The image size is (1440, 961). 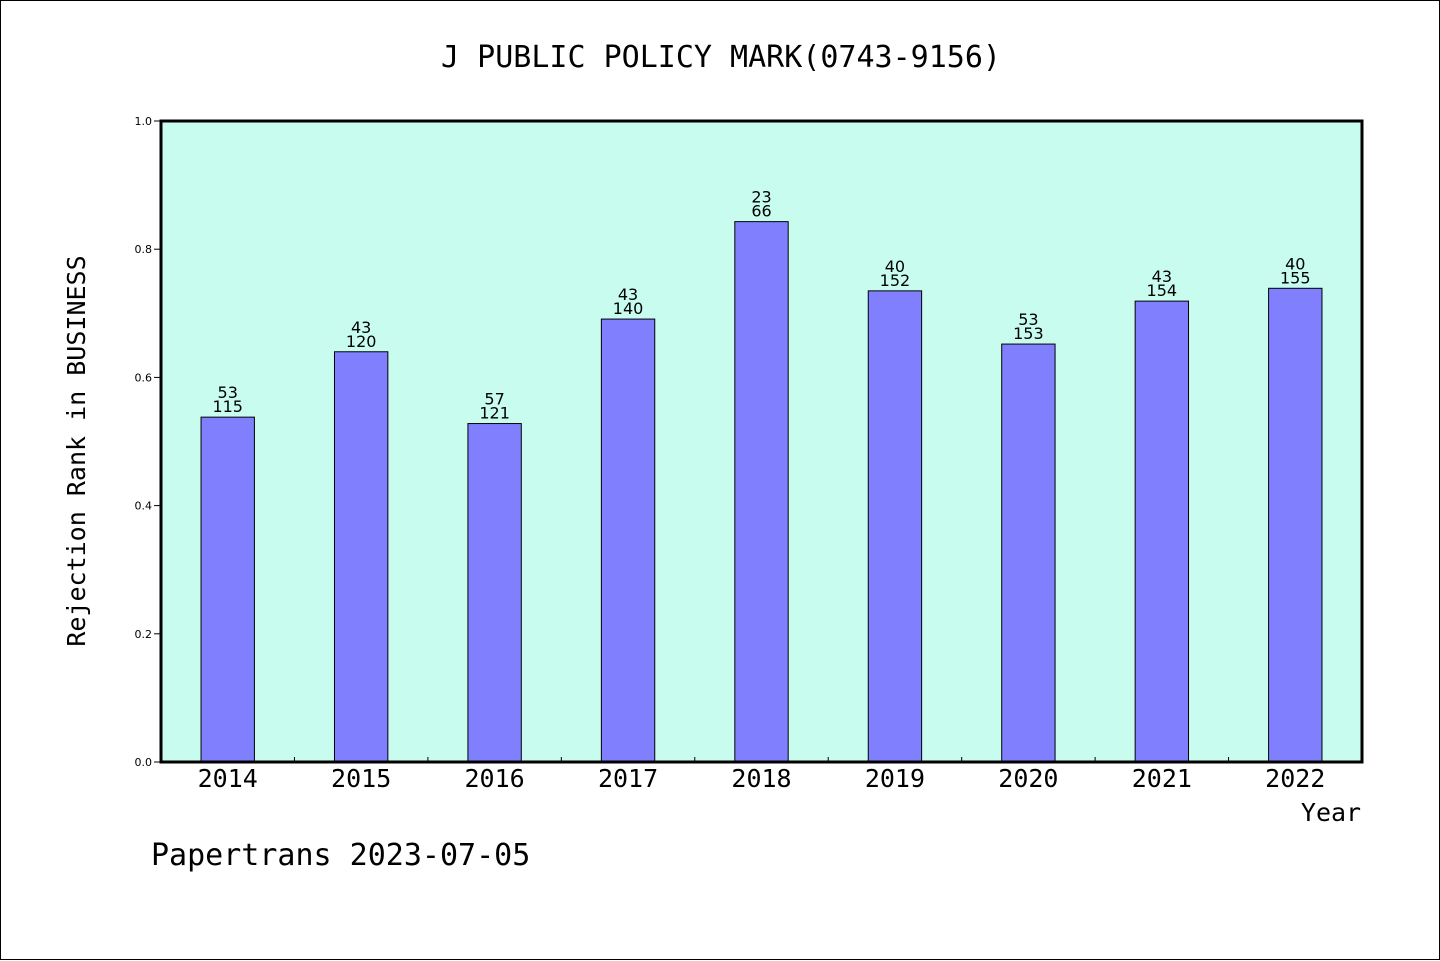 What do you see at coordinates (144, 249) in the screenshot?
I see `y-tick-label: 0.8` at bounding box center [144, 249].